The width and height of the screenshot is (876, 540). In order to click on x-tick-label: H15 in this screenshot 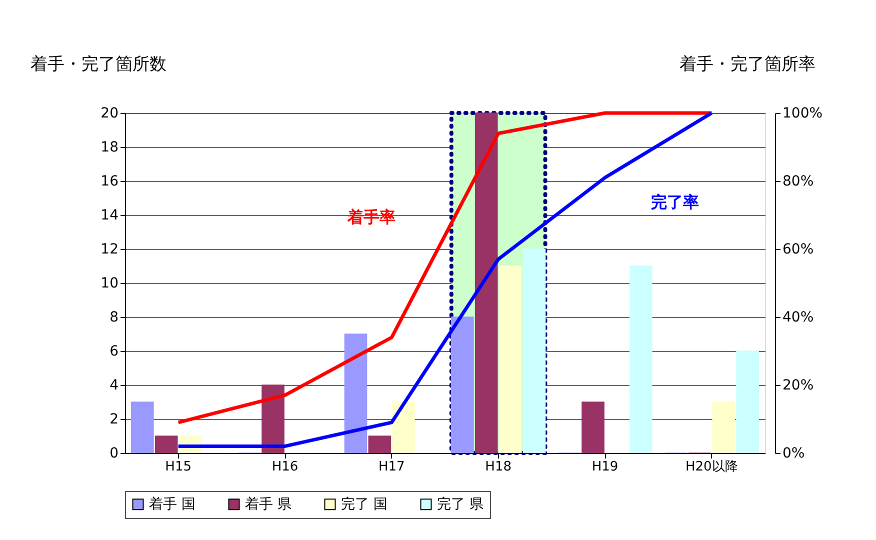, I will do `click(178, 467)`.